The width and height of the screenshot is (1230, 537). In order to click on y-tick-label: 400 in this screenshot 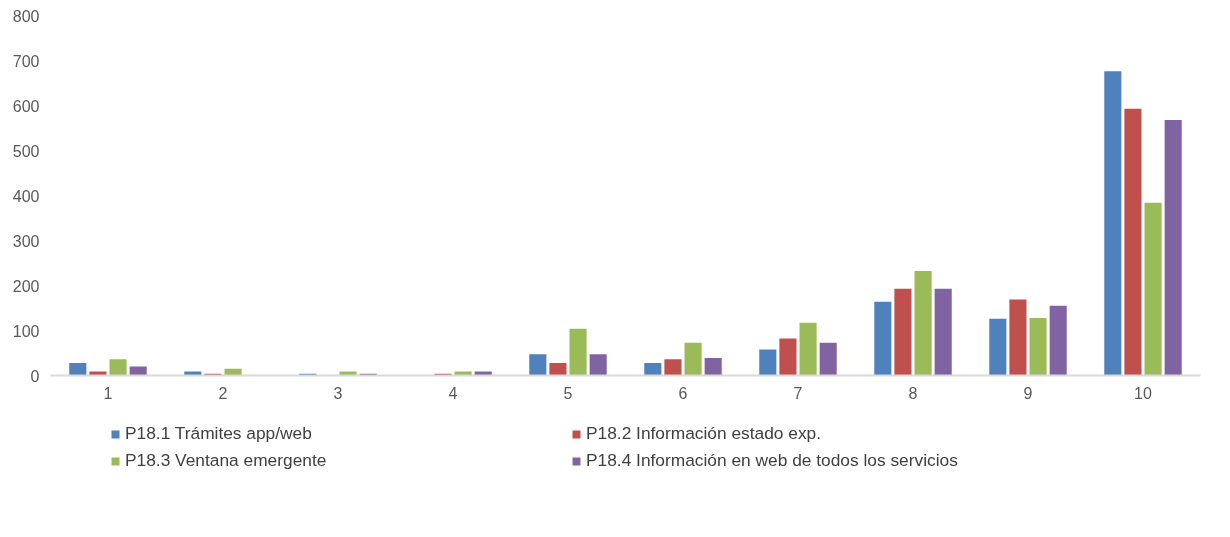, I will do `click(26, 196)`.